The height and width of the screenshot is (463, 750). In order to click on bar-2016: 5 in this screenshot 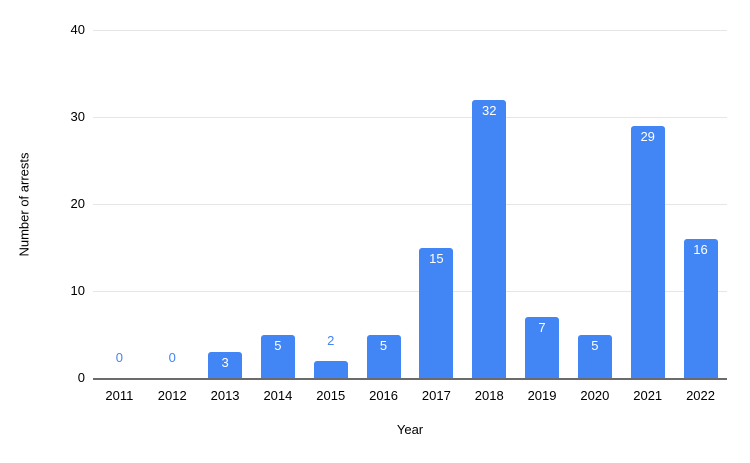, I will do `click(383, 356)`.